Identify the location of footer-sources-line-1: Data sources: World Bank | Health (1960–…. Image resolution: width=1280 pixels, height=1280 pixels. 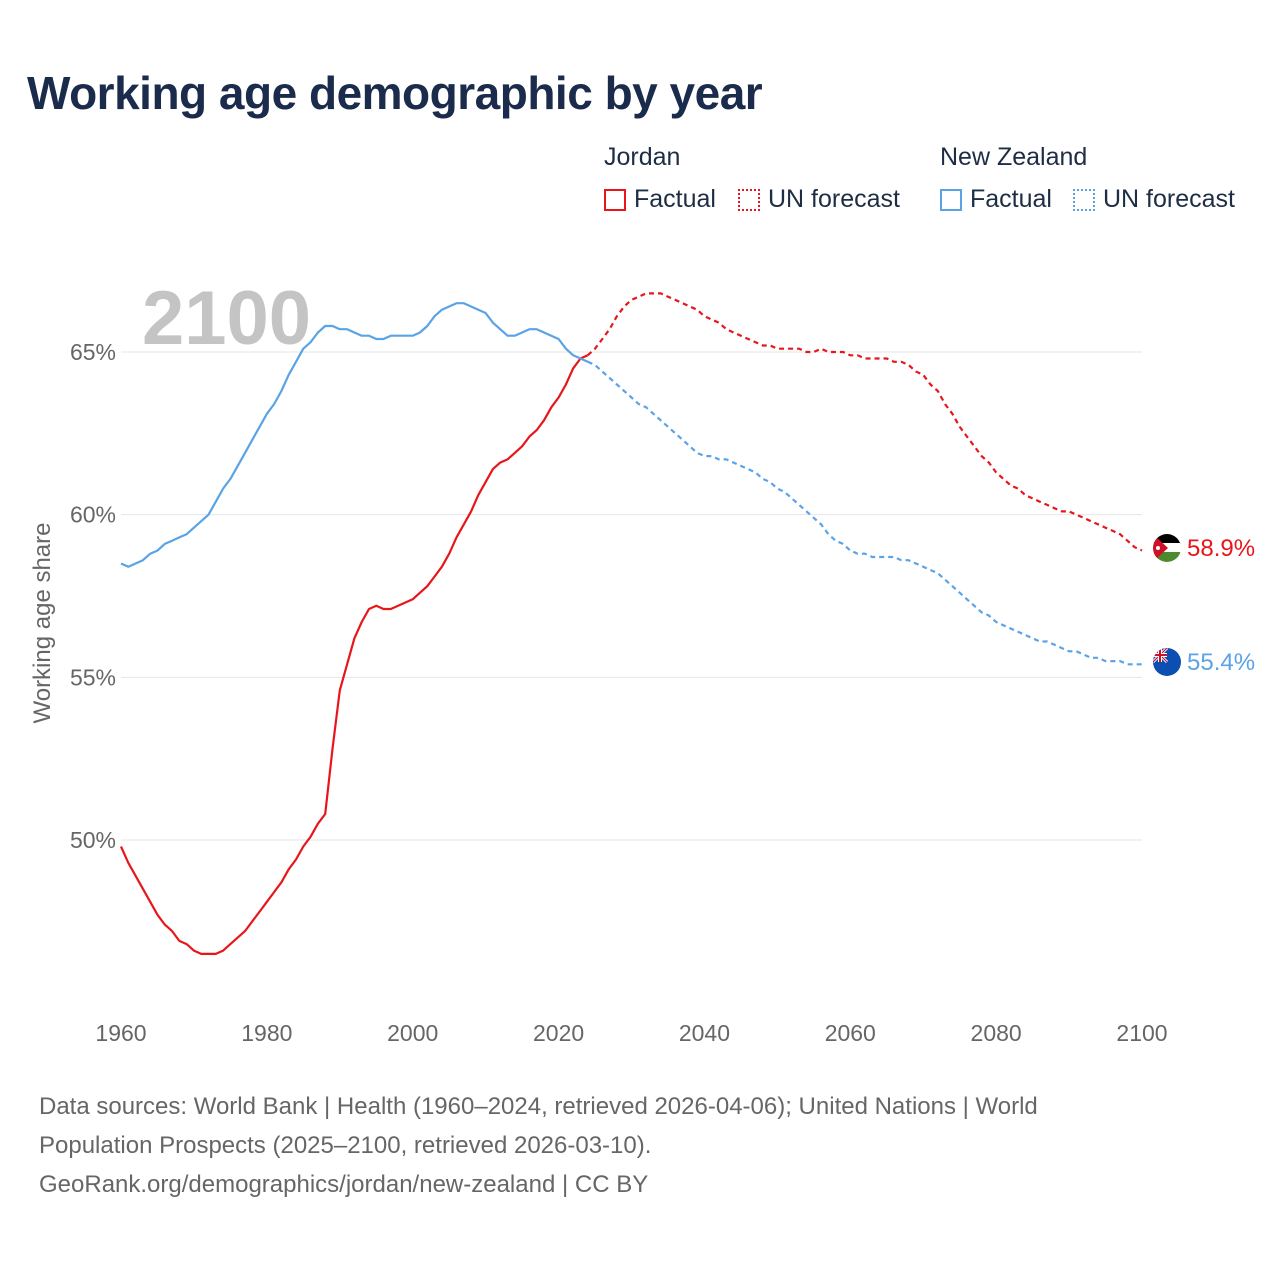
(538, 1106).